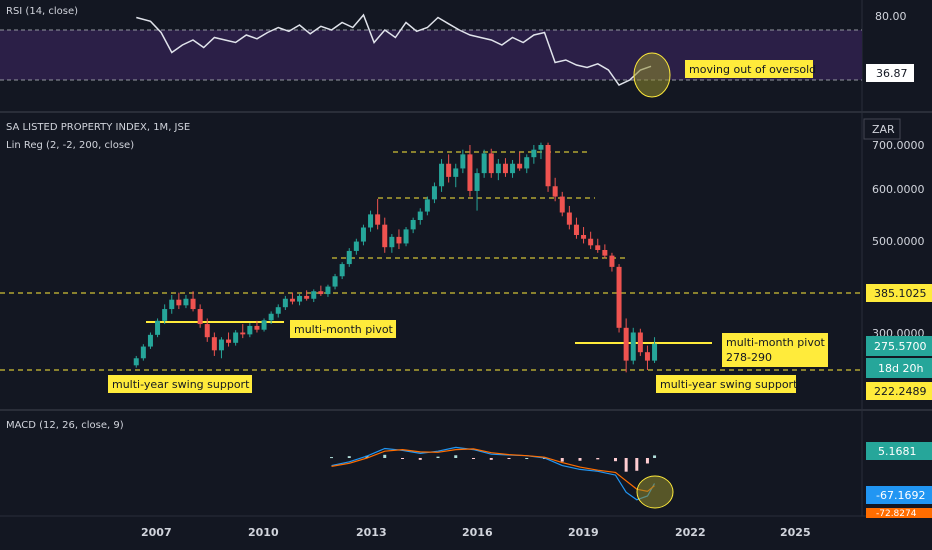 The height and width of the screenshot is (550, 932). I want to click on rsi-last-value-box, so click(890, 73).